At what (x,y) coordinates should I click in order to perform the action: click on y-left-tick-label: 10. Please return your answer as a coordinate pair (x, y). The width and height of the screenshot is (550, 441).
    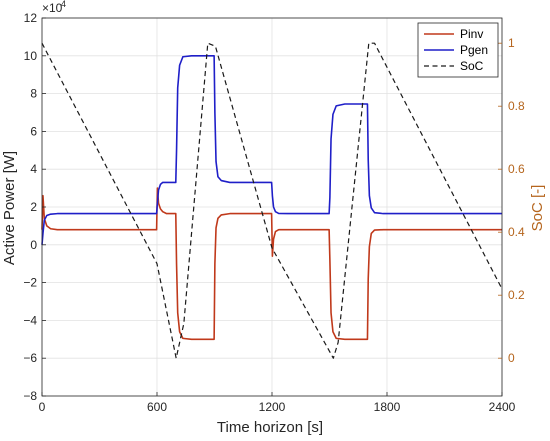
    Looking at the image, I should click on (31, 56).